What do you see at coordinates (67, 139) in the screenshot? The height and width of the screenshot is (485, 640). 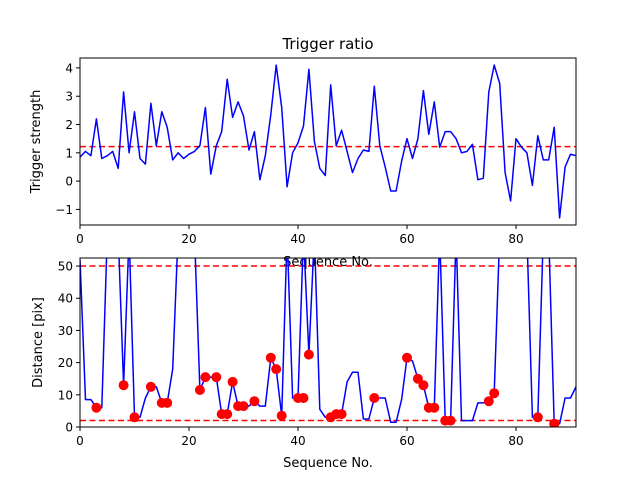 I see `y-axis-ticks: −1 0 1 2 3 4` at bounding box center [67, 139].